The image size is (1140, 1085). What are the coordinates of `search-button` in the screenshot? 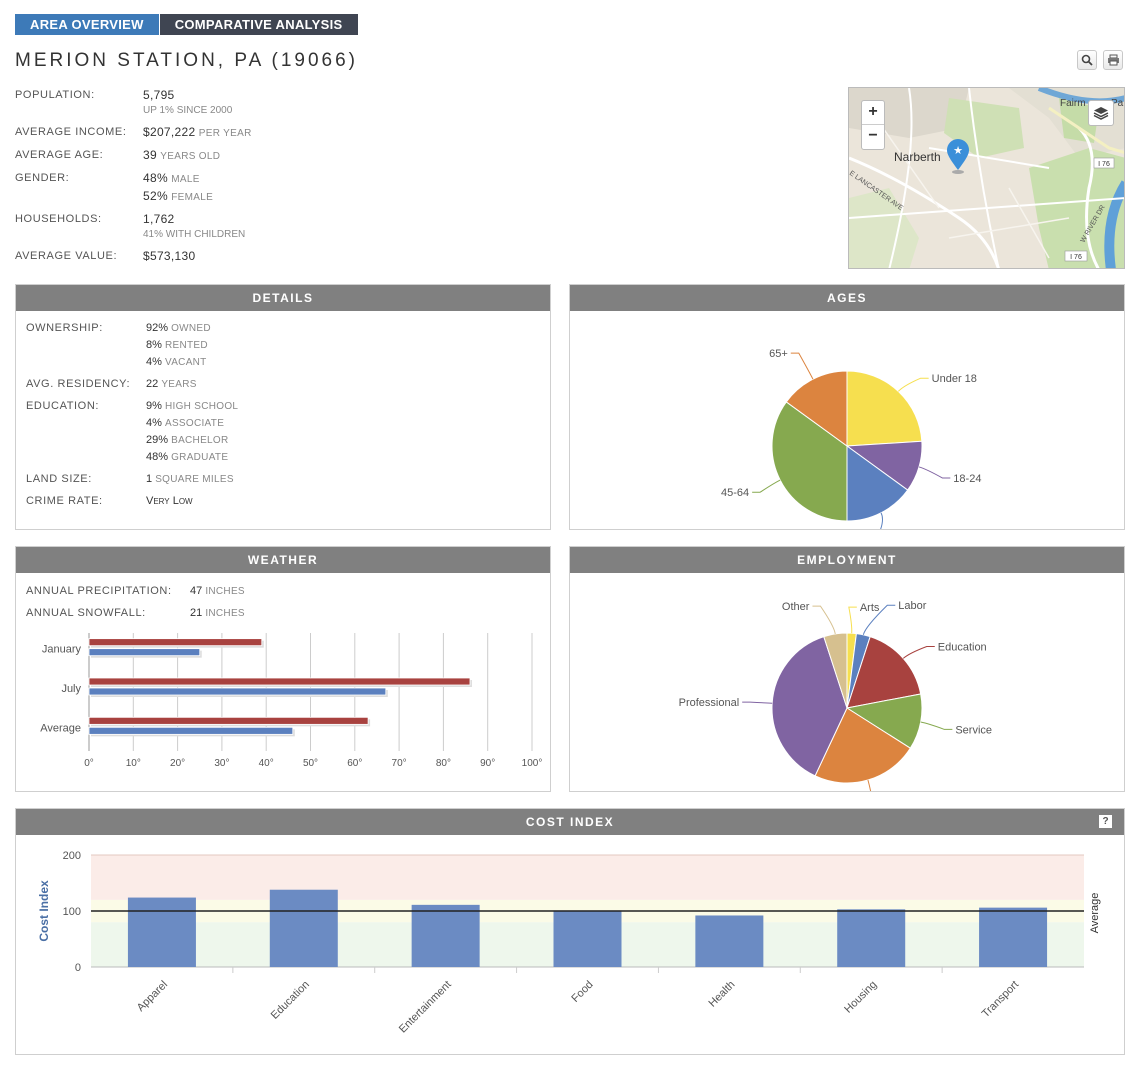 It's located at (1087, 60).